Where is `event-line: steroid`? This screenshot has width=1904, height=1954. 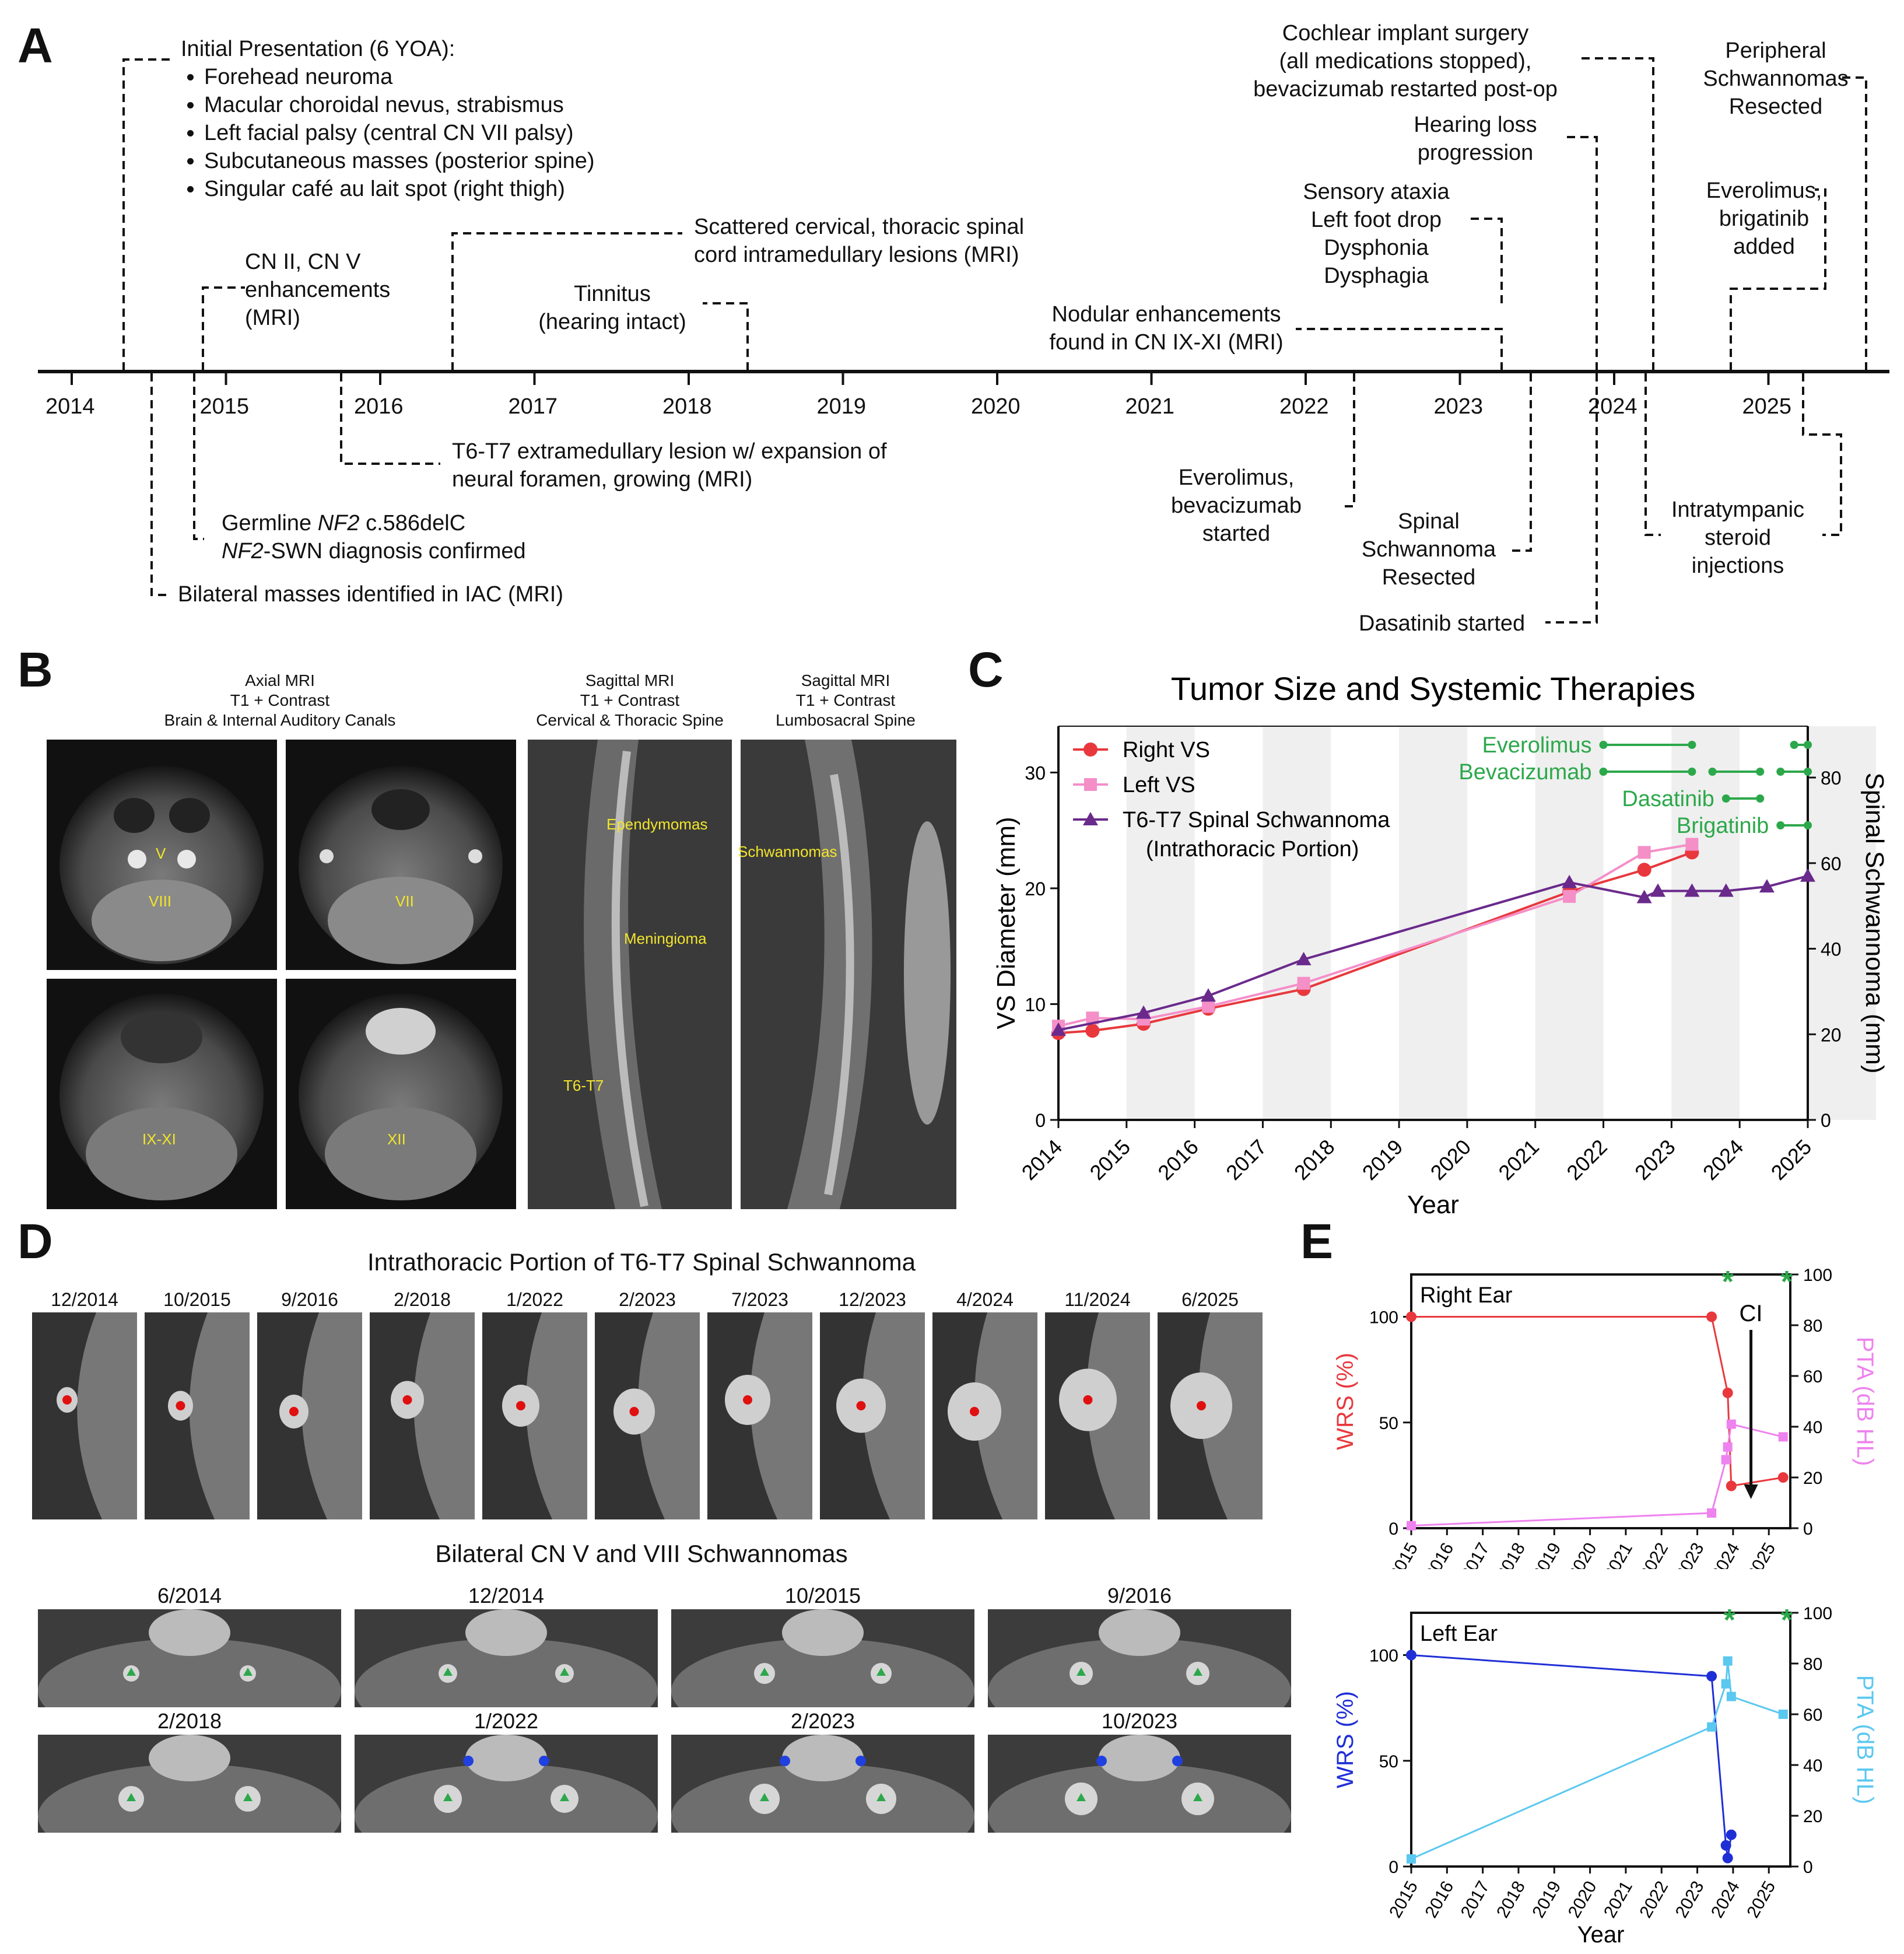 event-line: steroid is located at coordinates (1738, 538).